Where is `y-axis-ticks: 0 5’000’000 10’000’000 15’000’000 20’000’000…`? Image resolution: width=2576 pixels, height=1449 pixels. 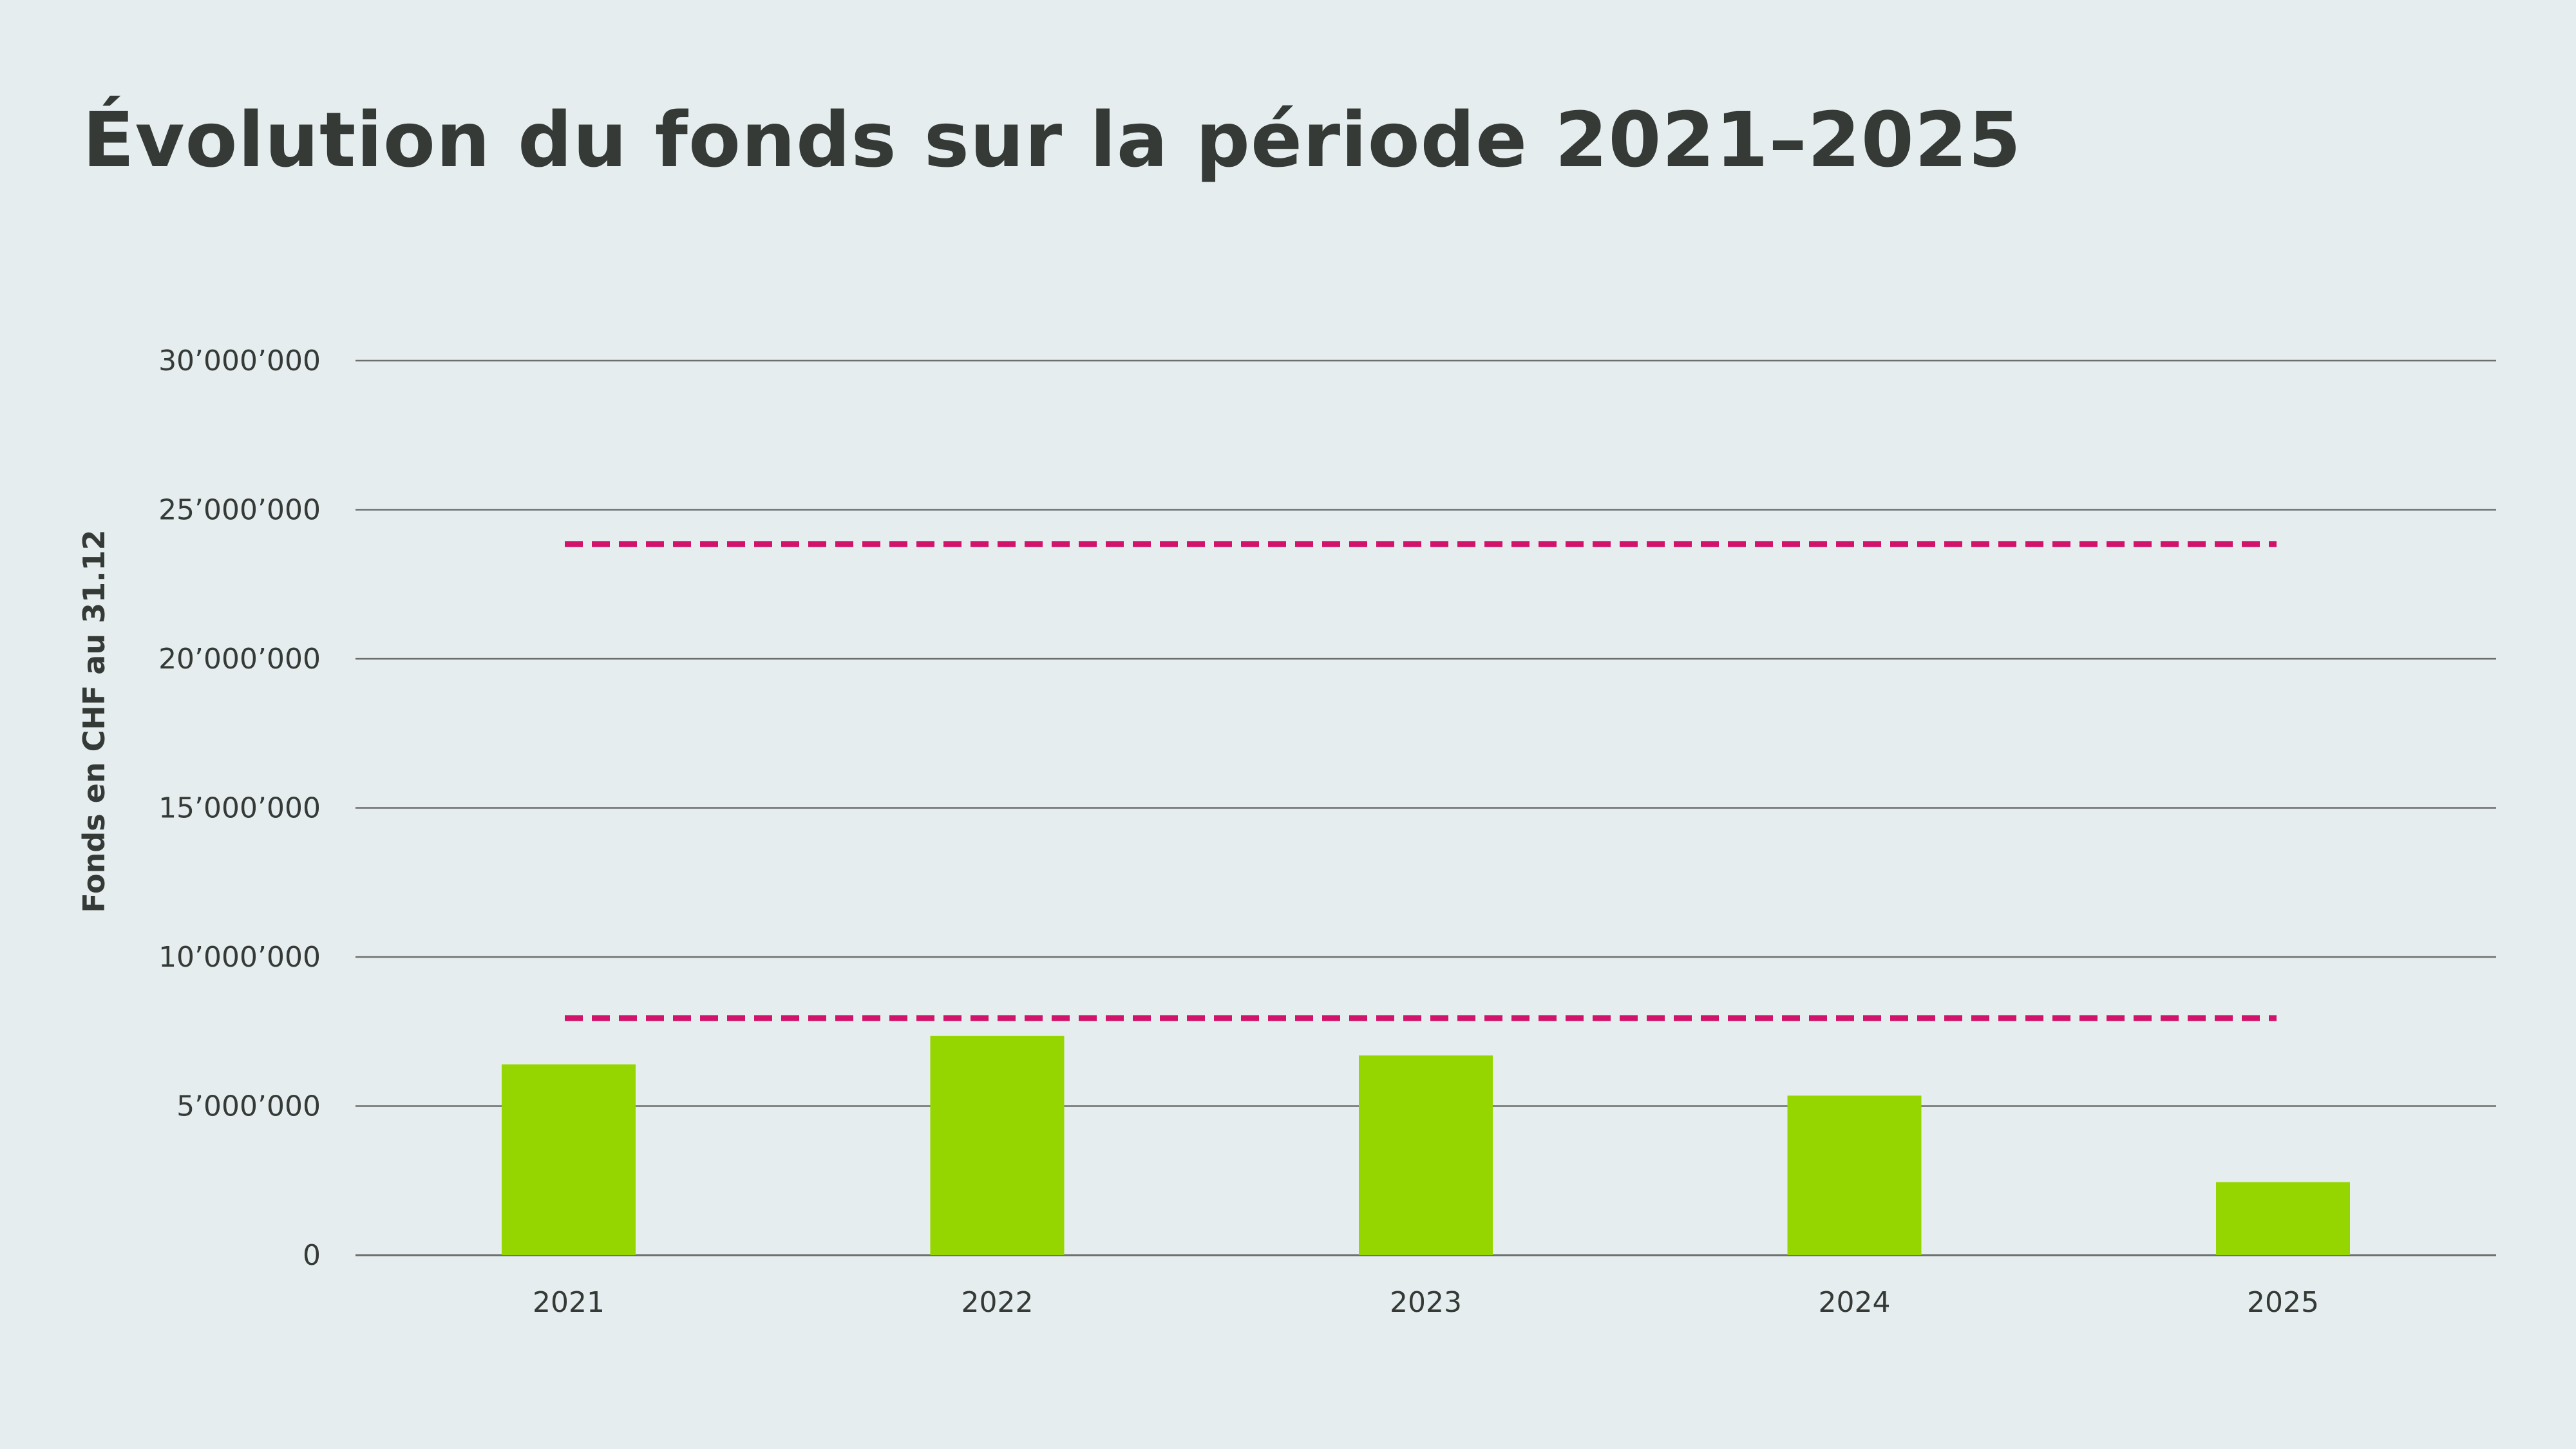
y-axis-ticks: 0 5’000’000 10’000’000 15’000’000 20’000’000… is located at coordinates (240, 809).